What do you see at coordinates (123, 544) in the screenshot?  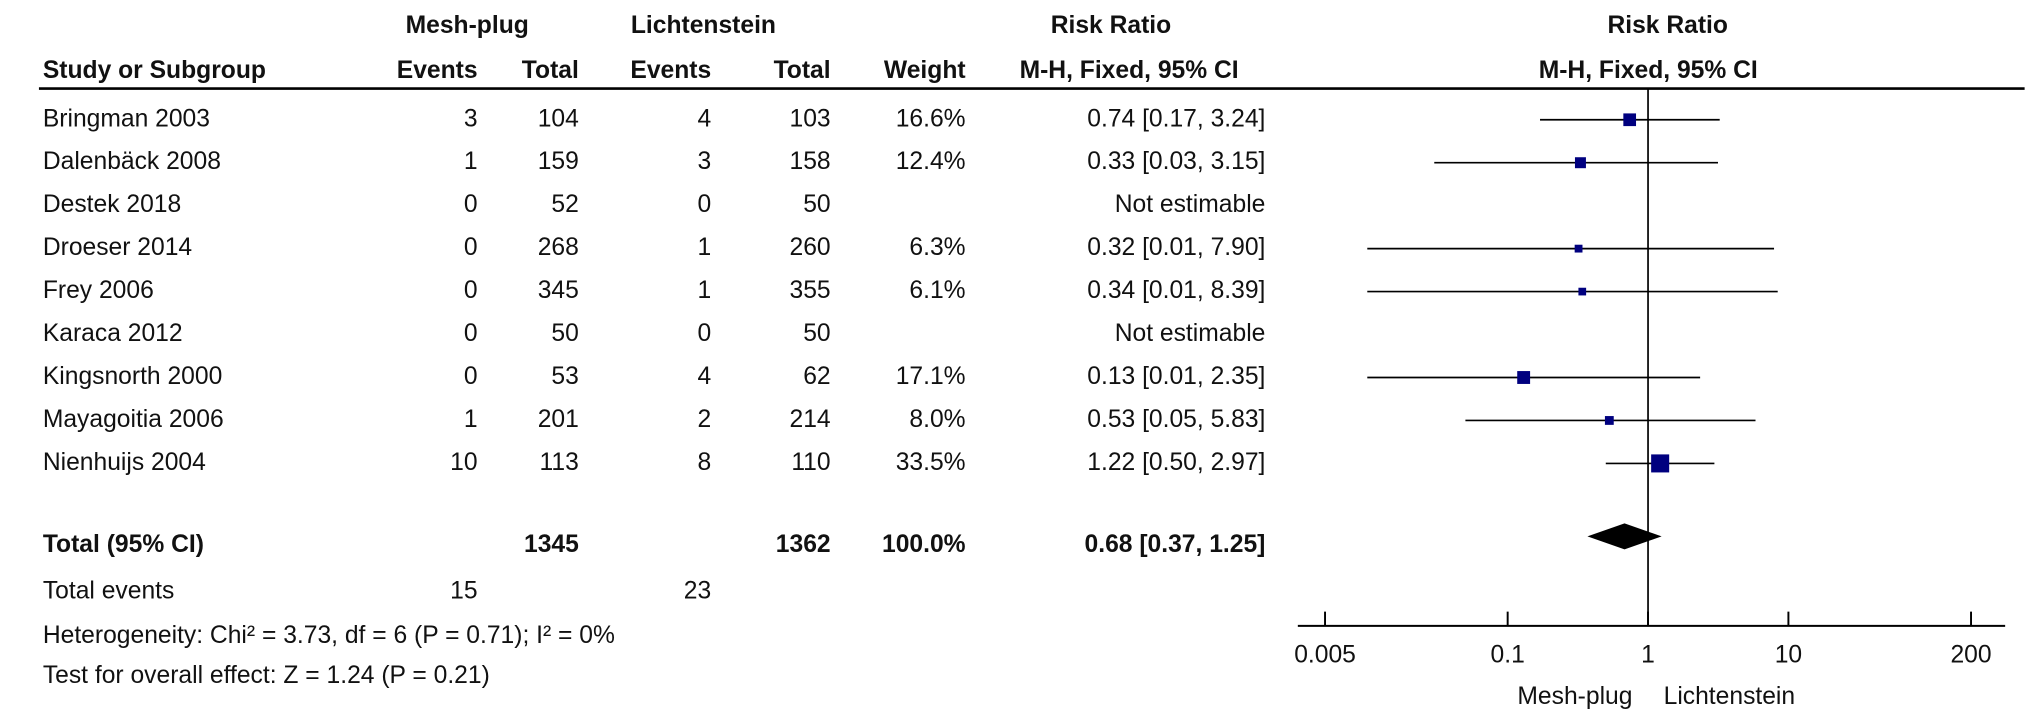 I see `total-label: Total (95% CI)` at bounding box center [123, 544].